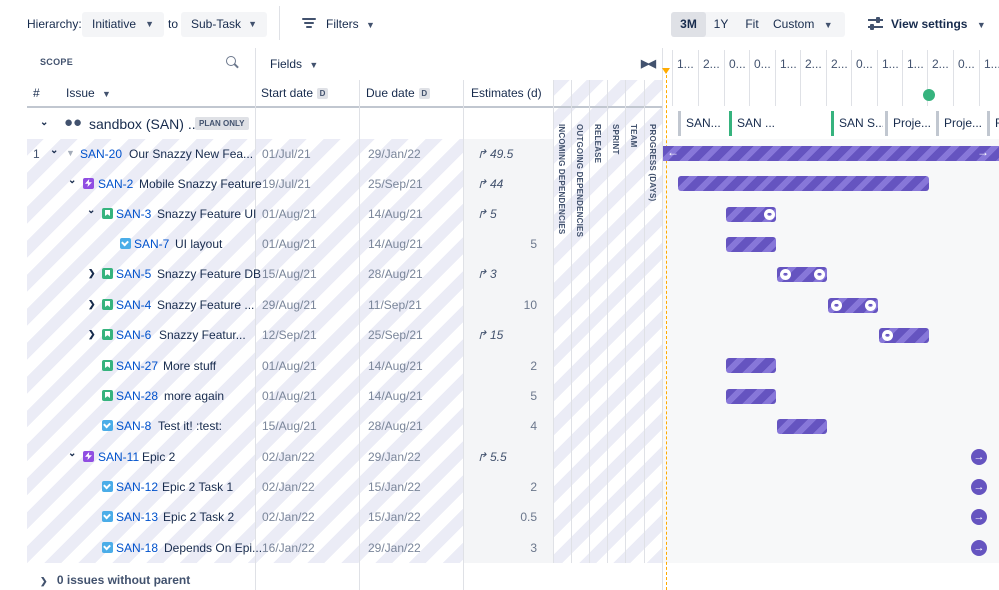  Describe the element at coordinates (561, 179) in the screenshot. I see `incoming-deps-header: INCOMING DEPENDENCIES` at that location.